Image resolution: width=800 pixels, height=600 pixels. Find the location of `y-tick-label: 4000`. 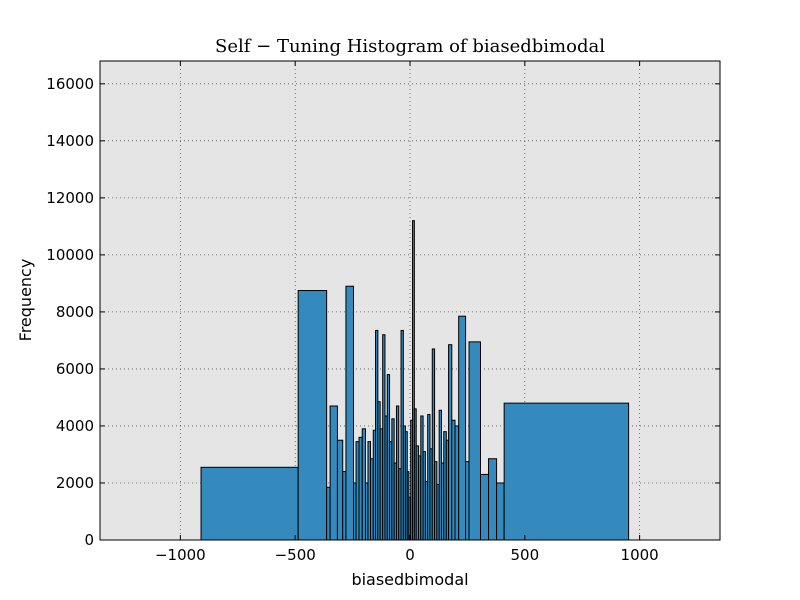

y-tick-label: 4000 is located at coordinates (75, 426).